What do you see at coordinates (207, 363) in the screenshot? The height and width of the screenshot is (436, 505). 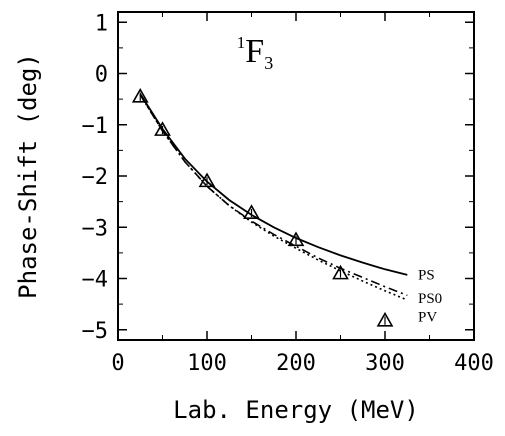 I see `x-tick-label: 100` at bounding box center [207, 363].